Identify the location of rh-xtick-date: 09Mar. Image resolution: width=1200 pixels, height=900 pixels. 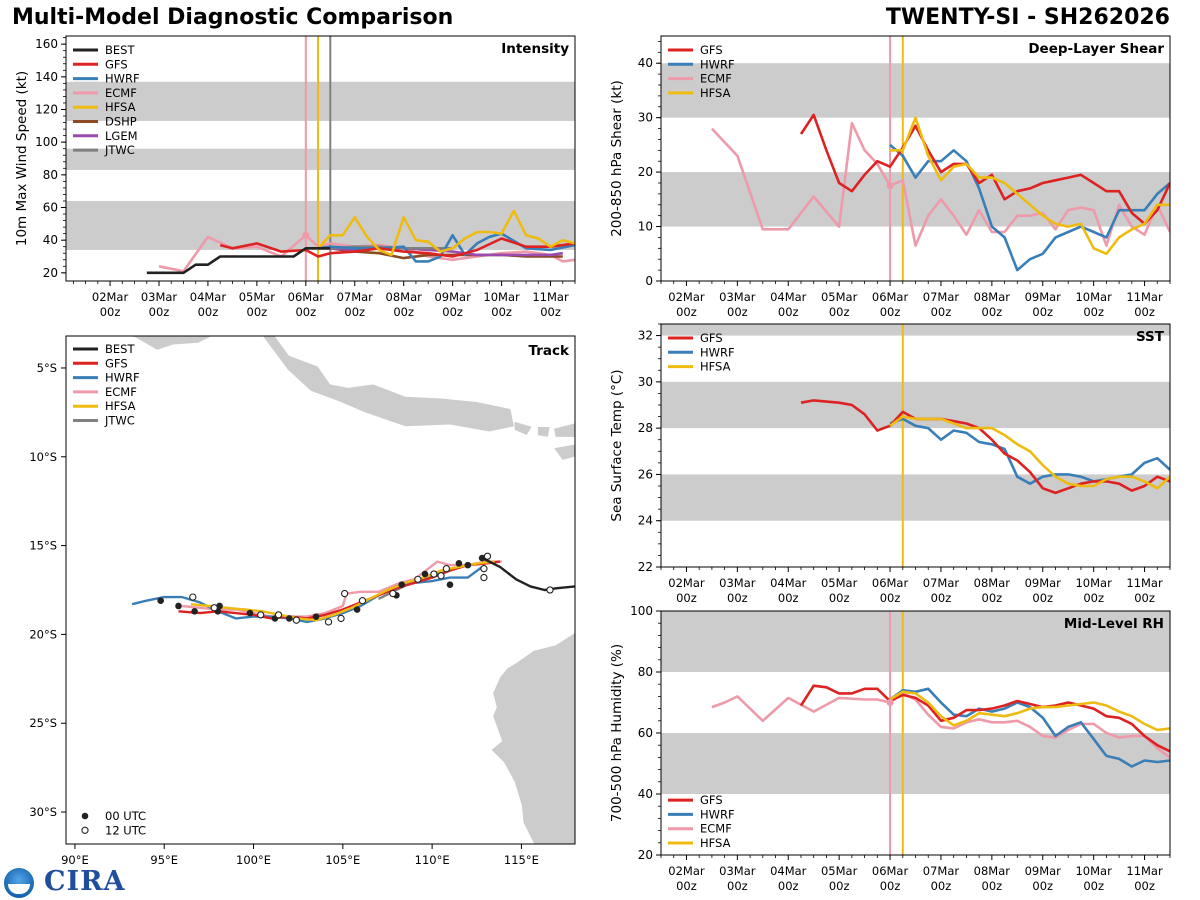
(1043, 871).